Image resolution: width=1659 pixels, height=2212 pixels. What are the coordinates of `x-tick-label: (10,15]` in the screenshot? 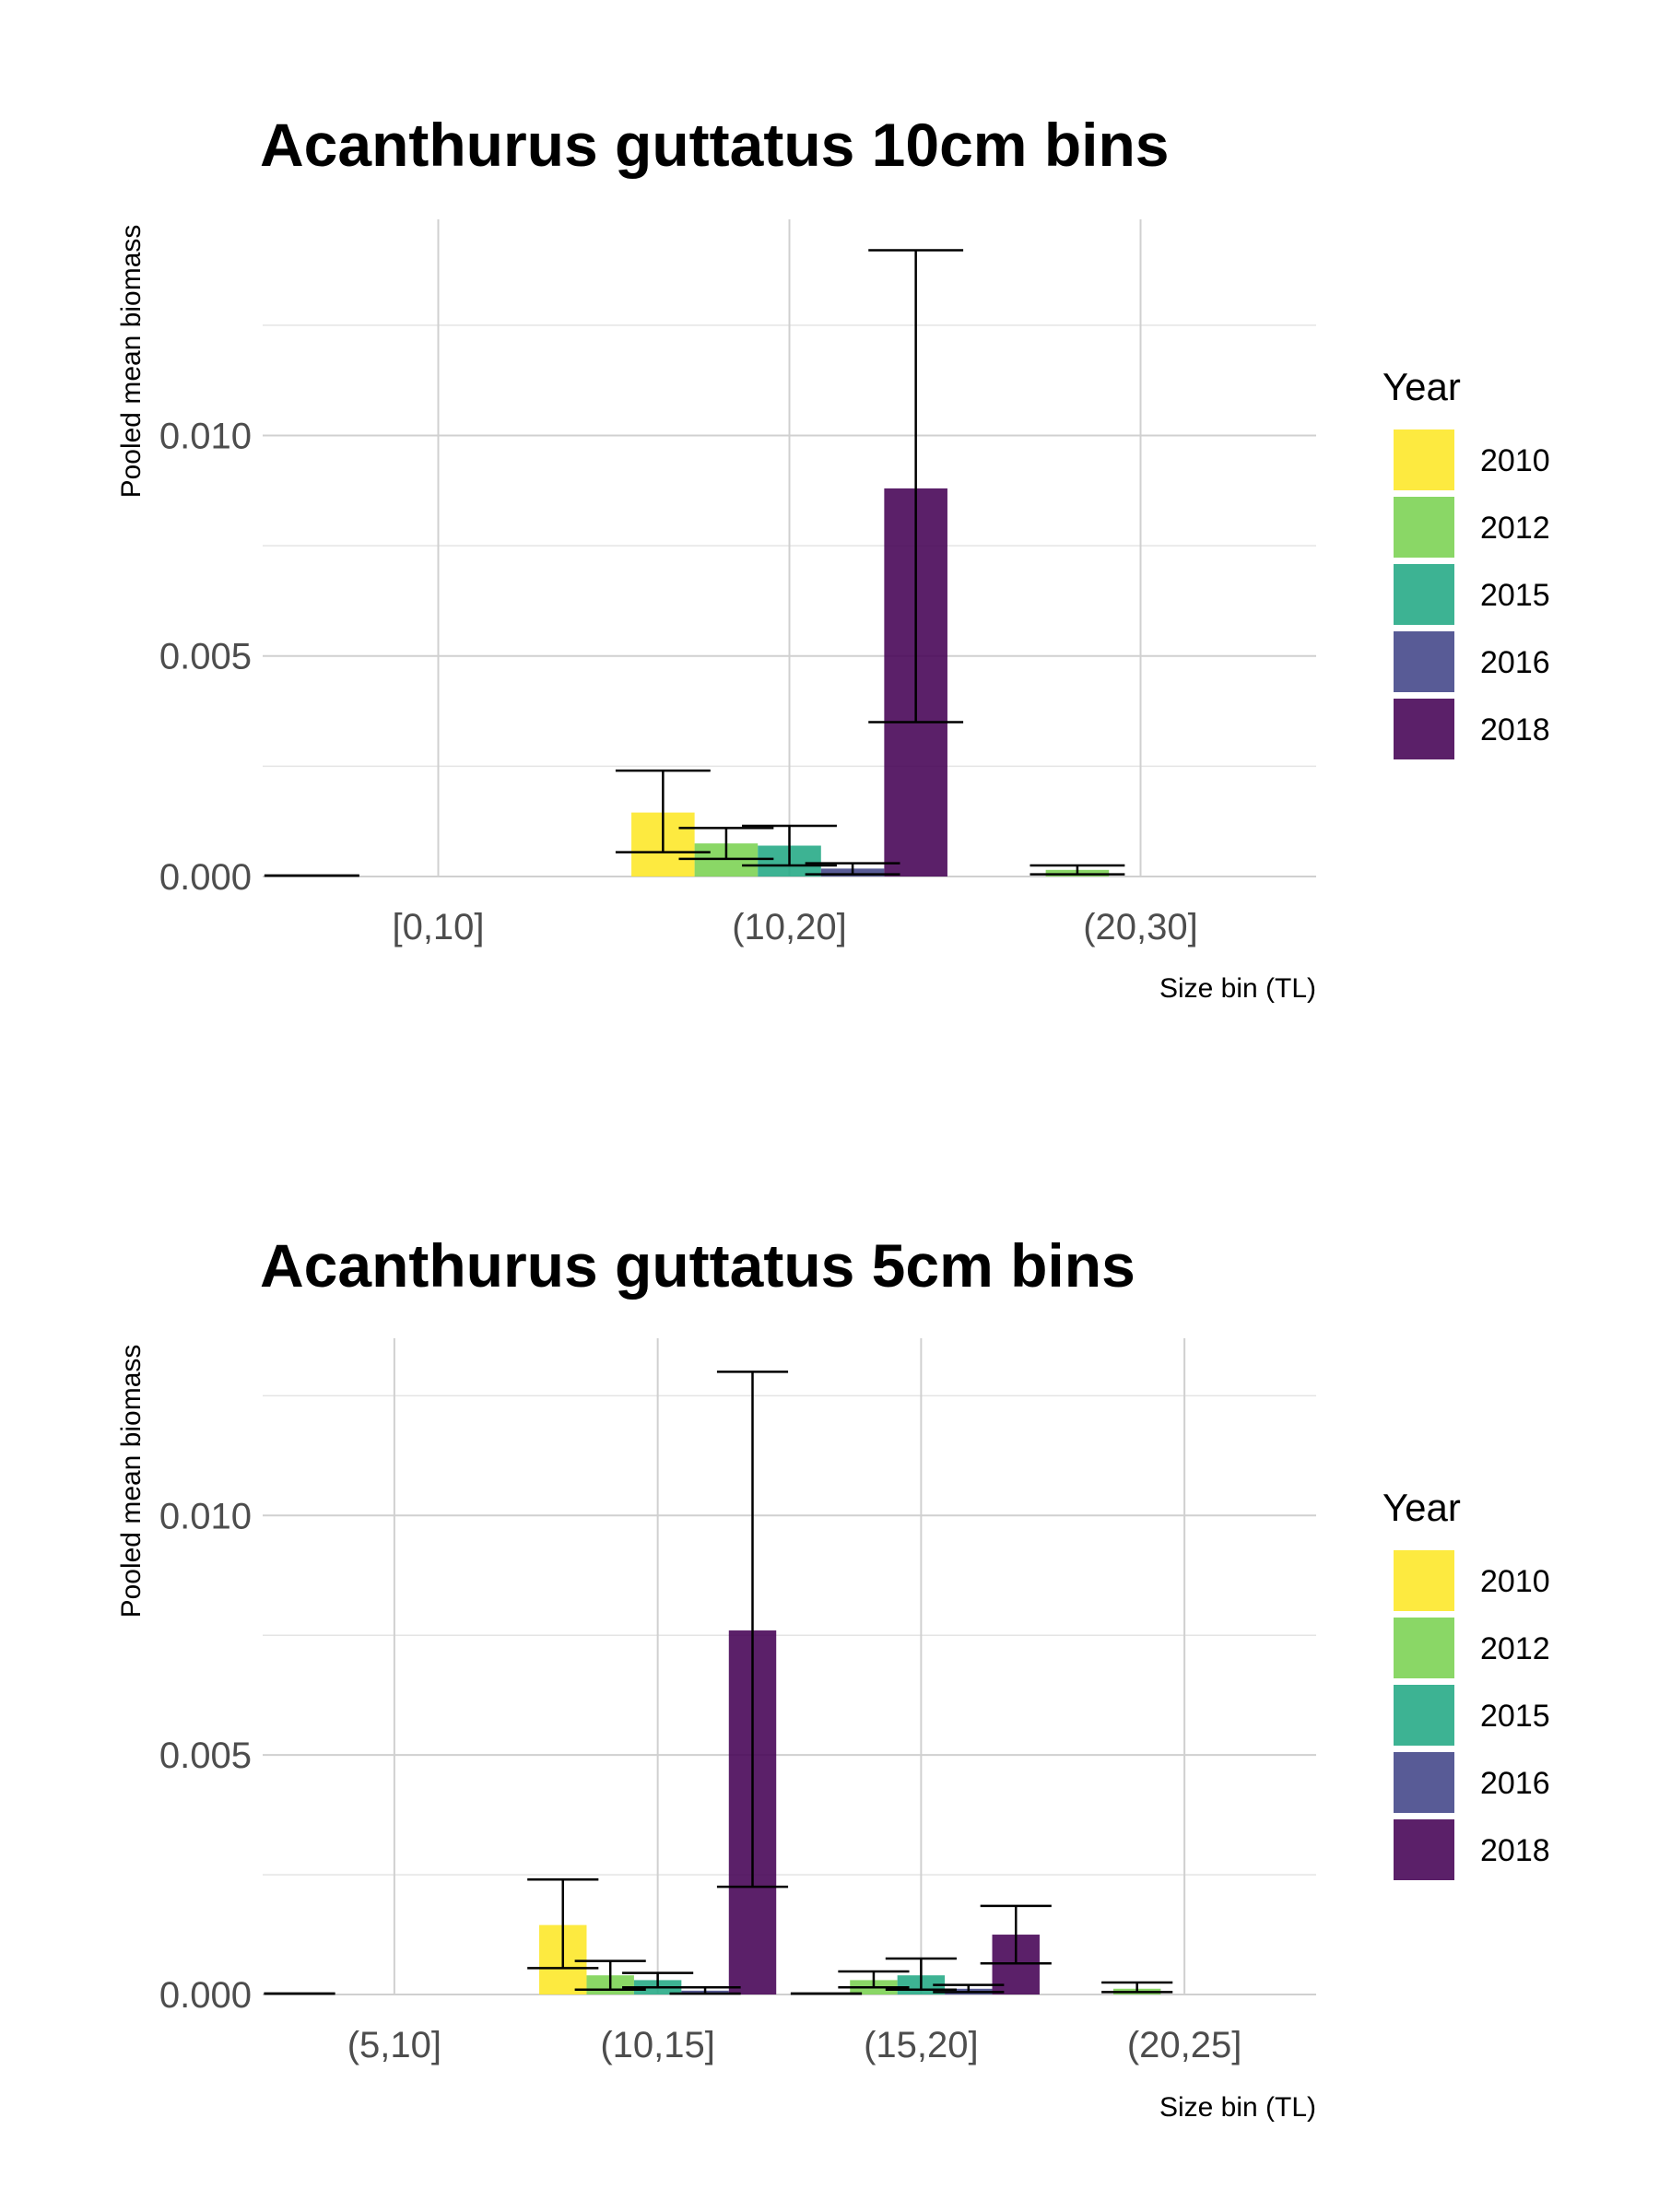 It's located at (657, 2045).